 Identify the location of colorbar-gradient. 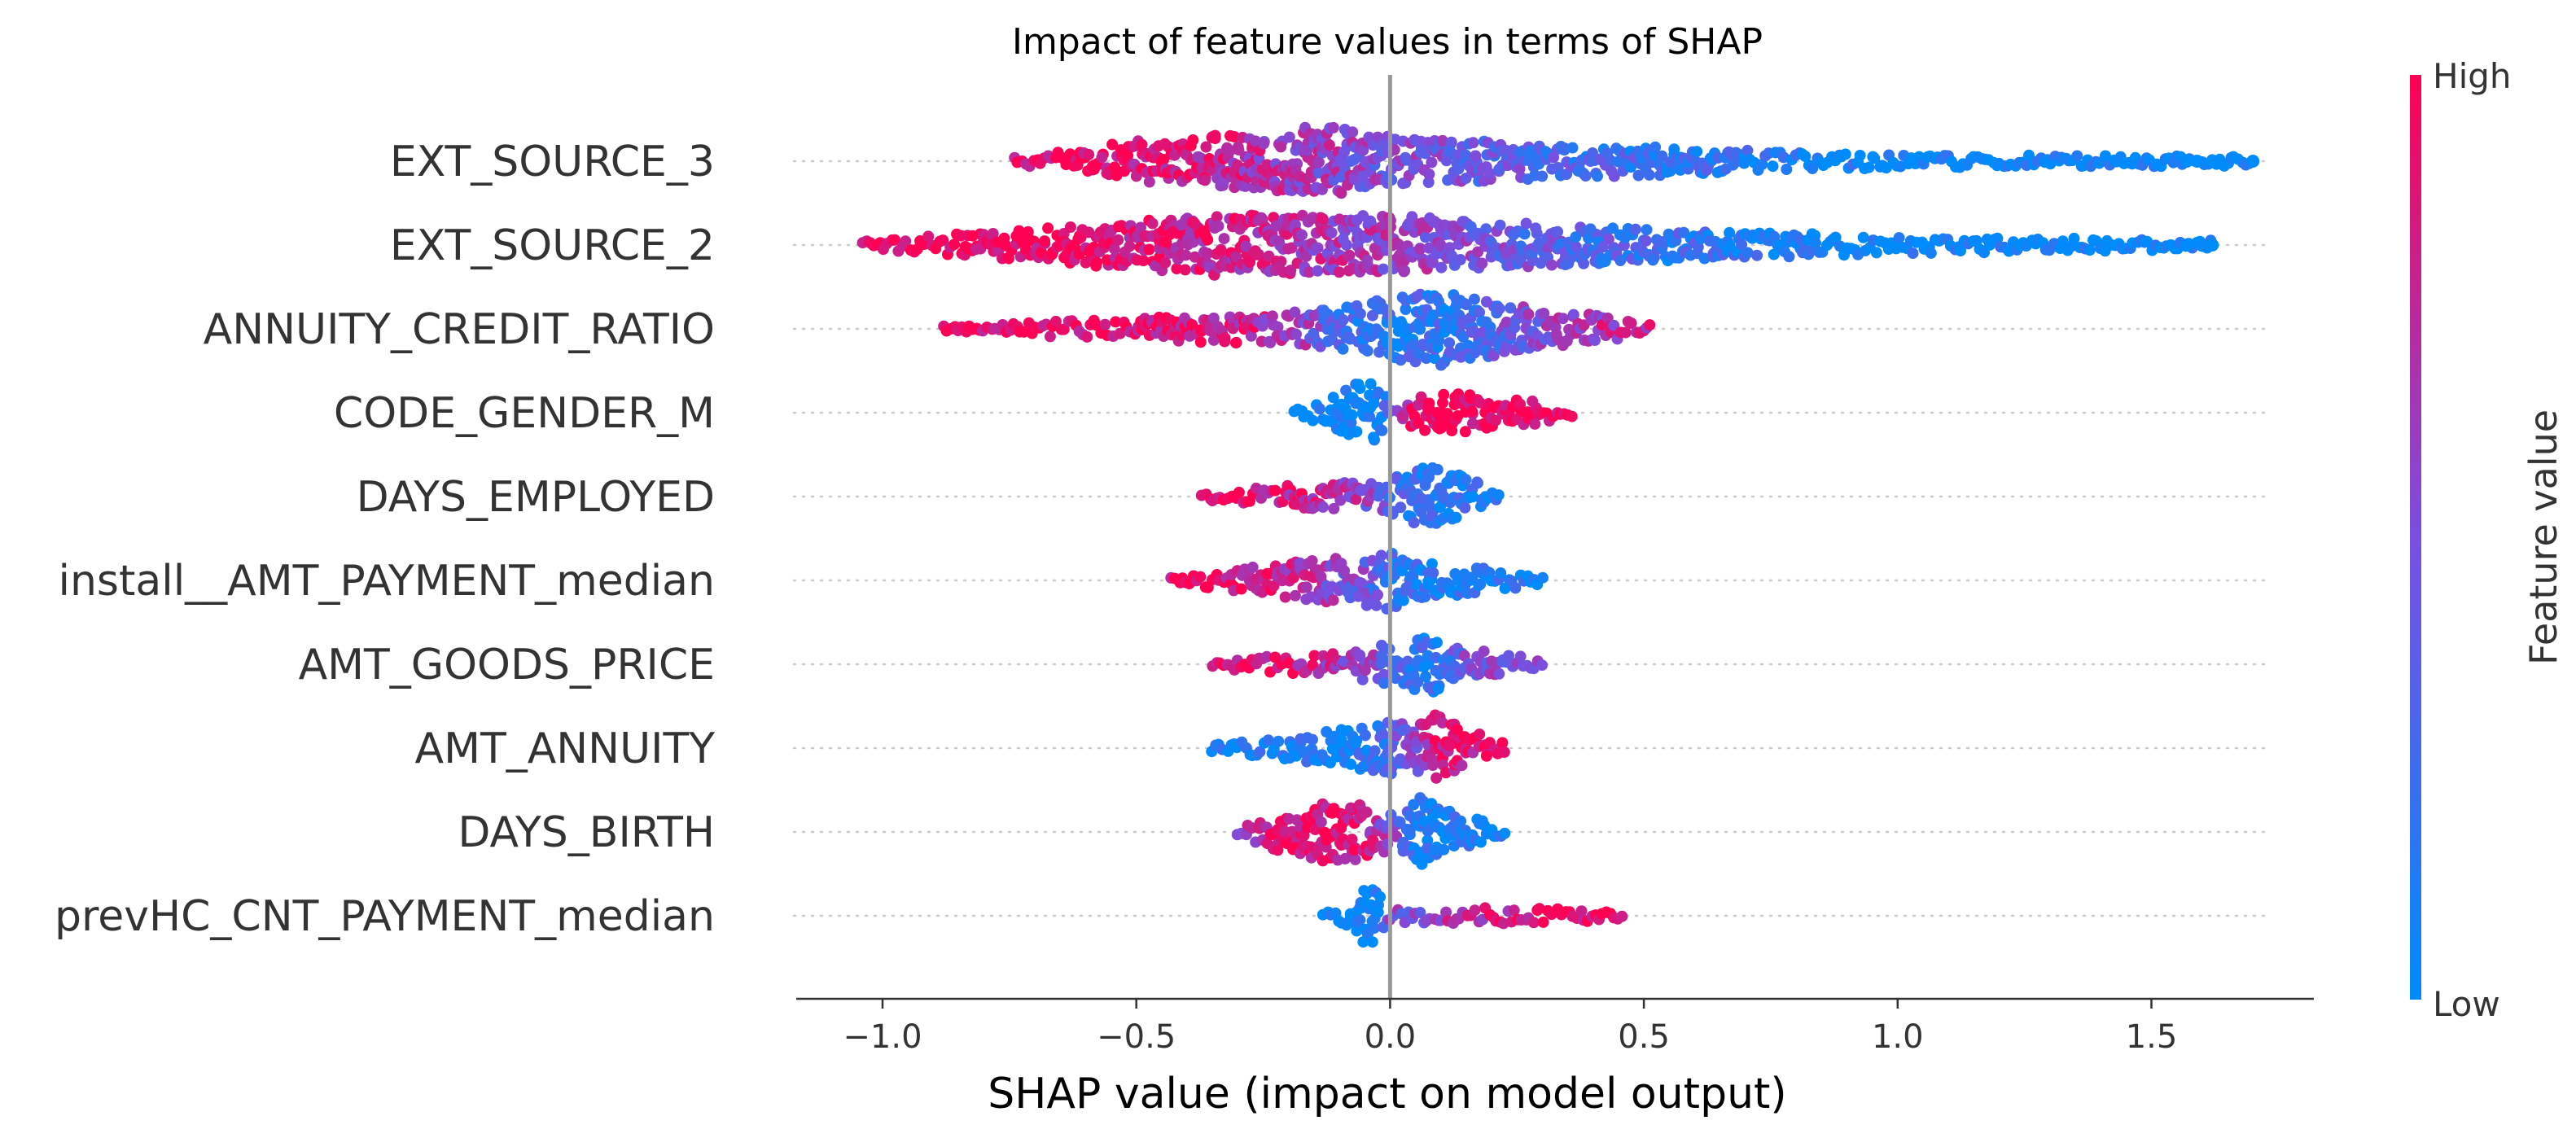
(2415, 537).